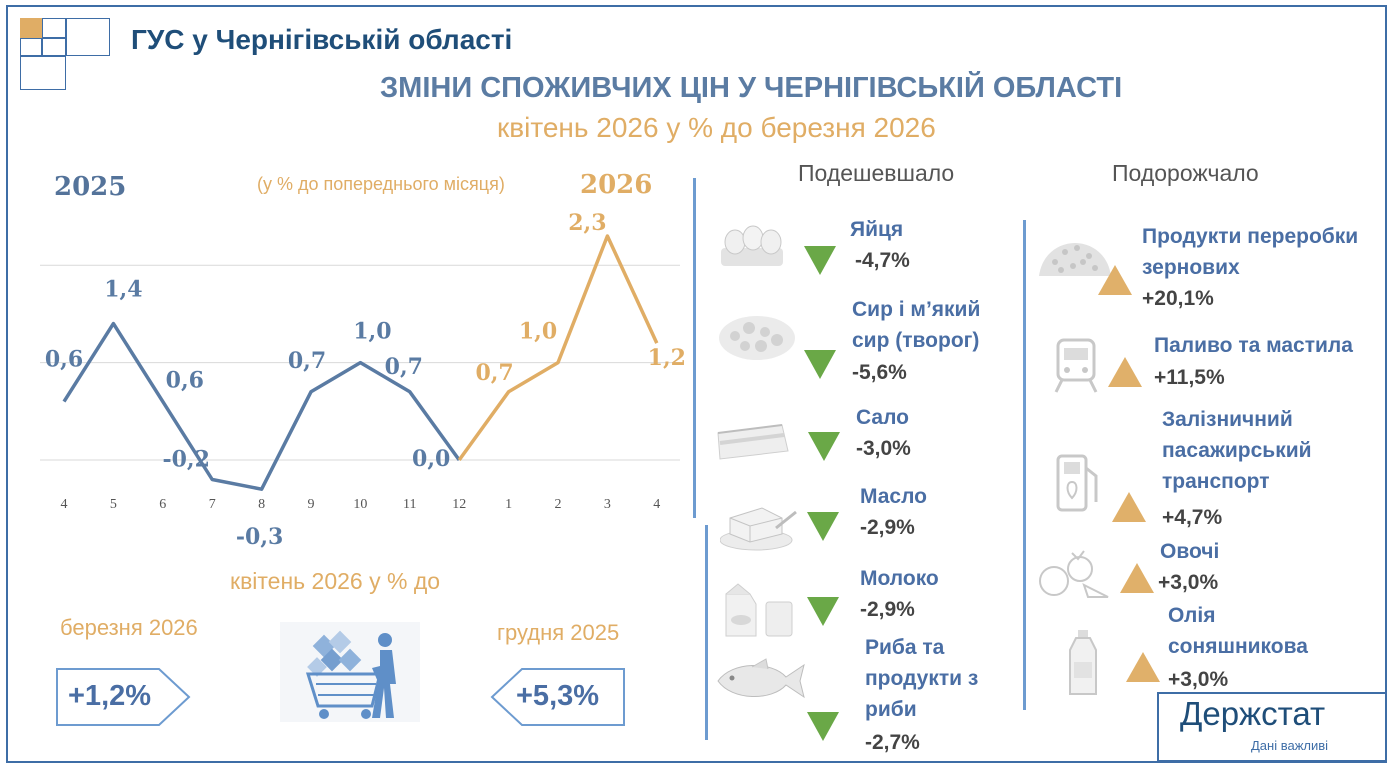 The image size is (1400, 773). What do you see at coordinates (1253, 345) in the screenshot?
I see `increased-item-name: Паливо та мастила` at bounding box center [1253, 345].